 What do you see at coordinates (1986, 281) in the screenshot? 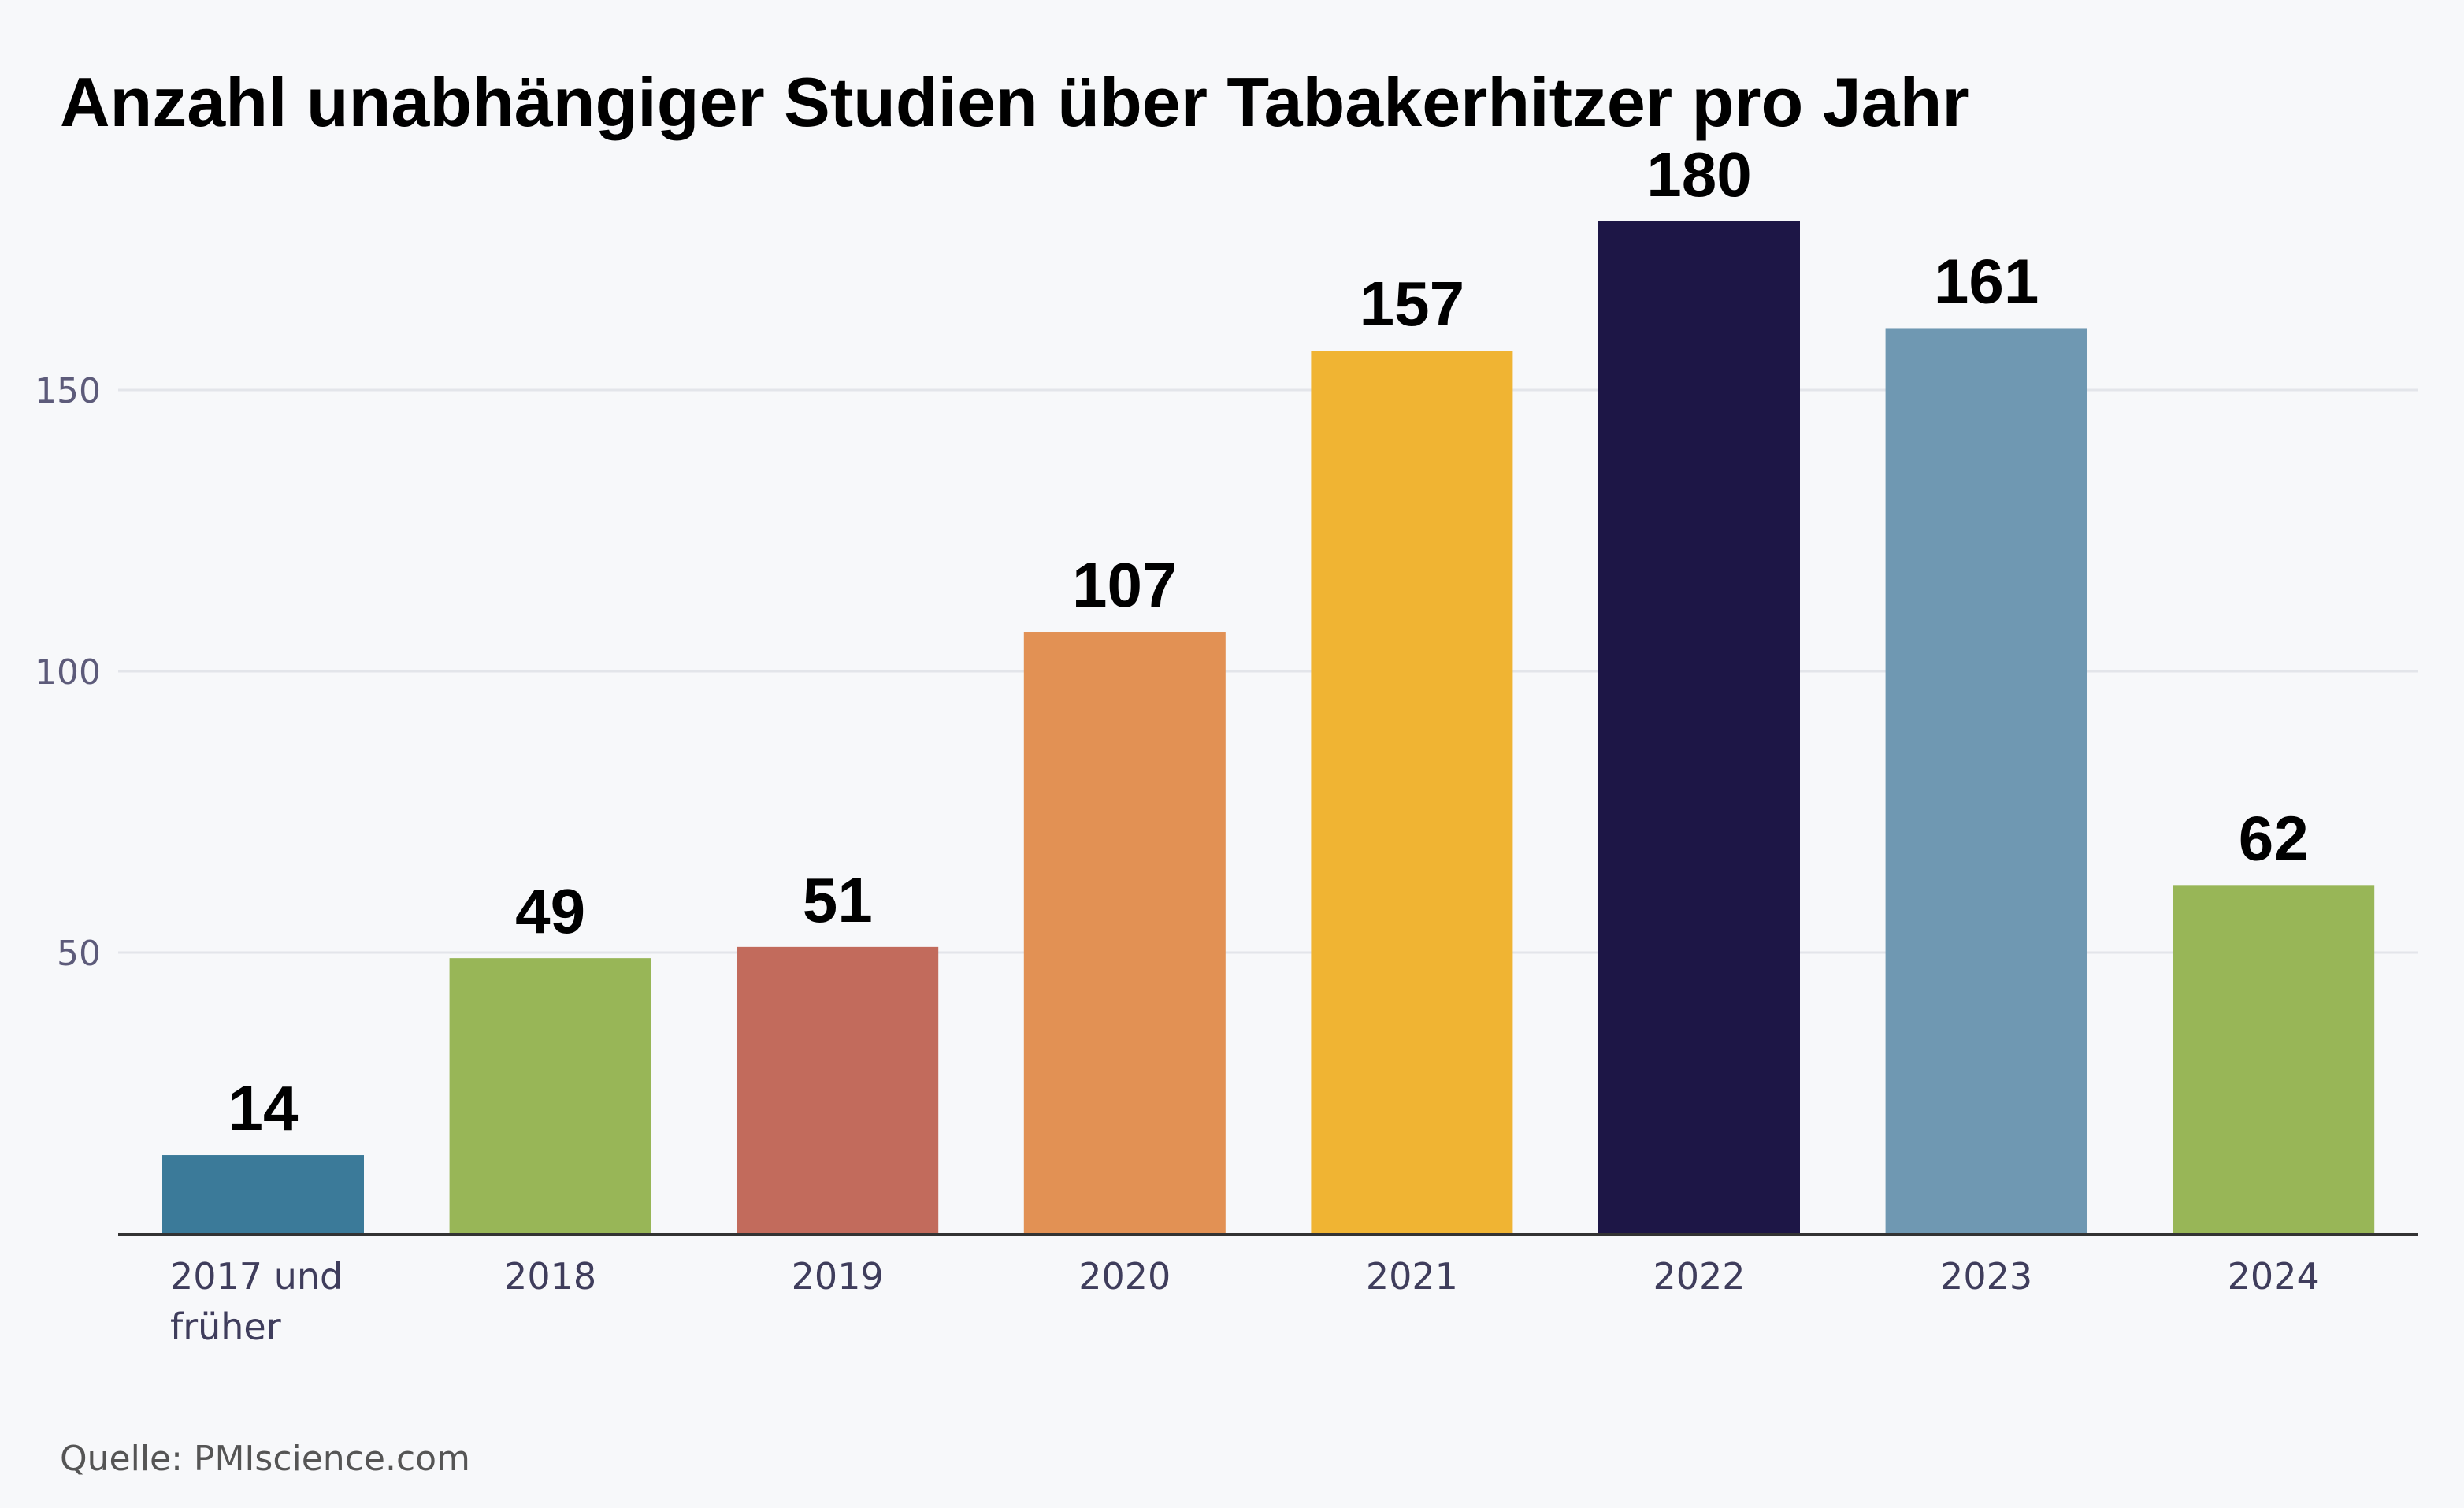
I see `data-label: 161` at bounding box center [1986, 281].